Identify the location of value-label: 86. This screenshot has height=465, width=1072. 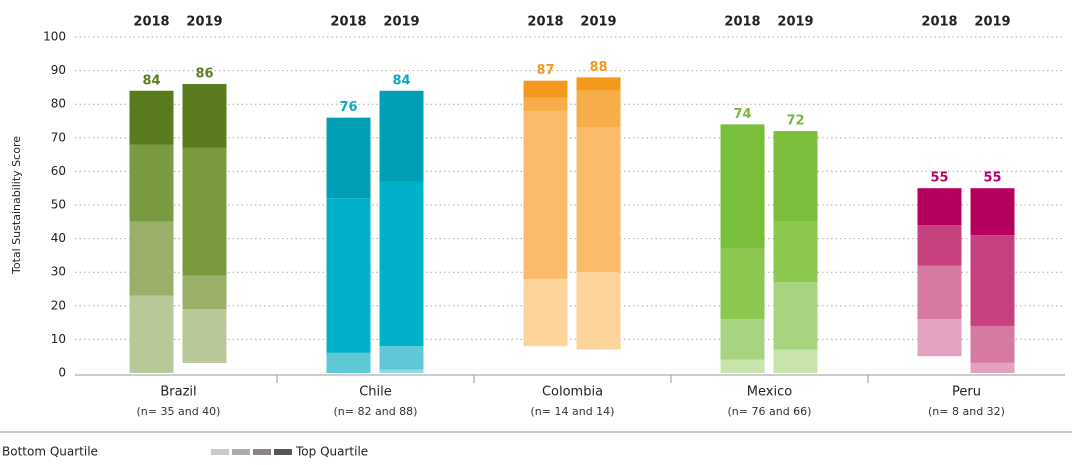
(204, 74).